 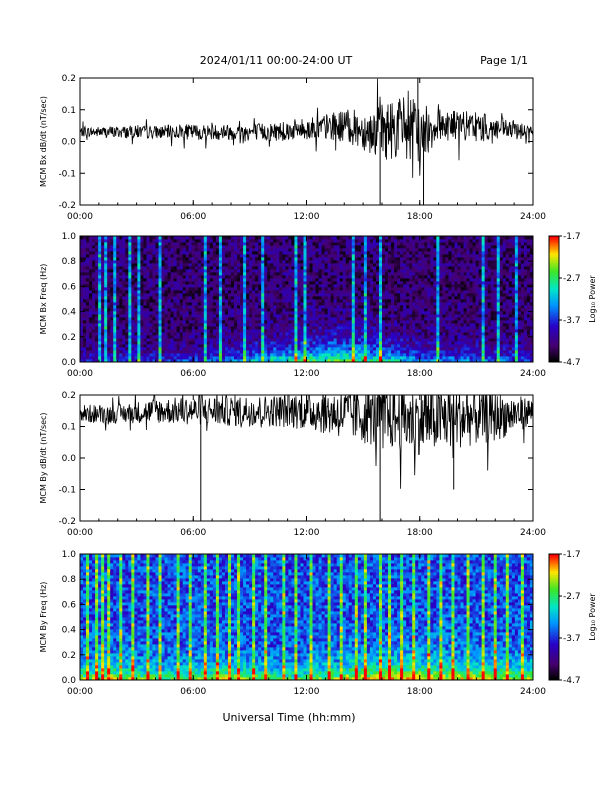 I want to click on y-tick-label: 0.2, so click(x=69, y=79).